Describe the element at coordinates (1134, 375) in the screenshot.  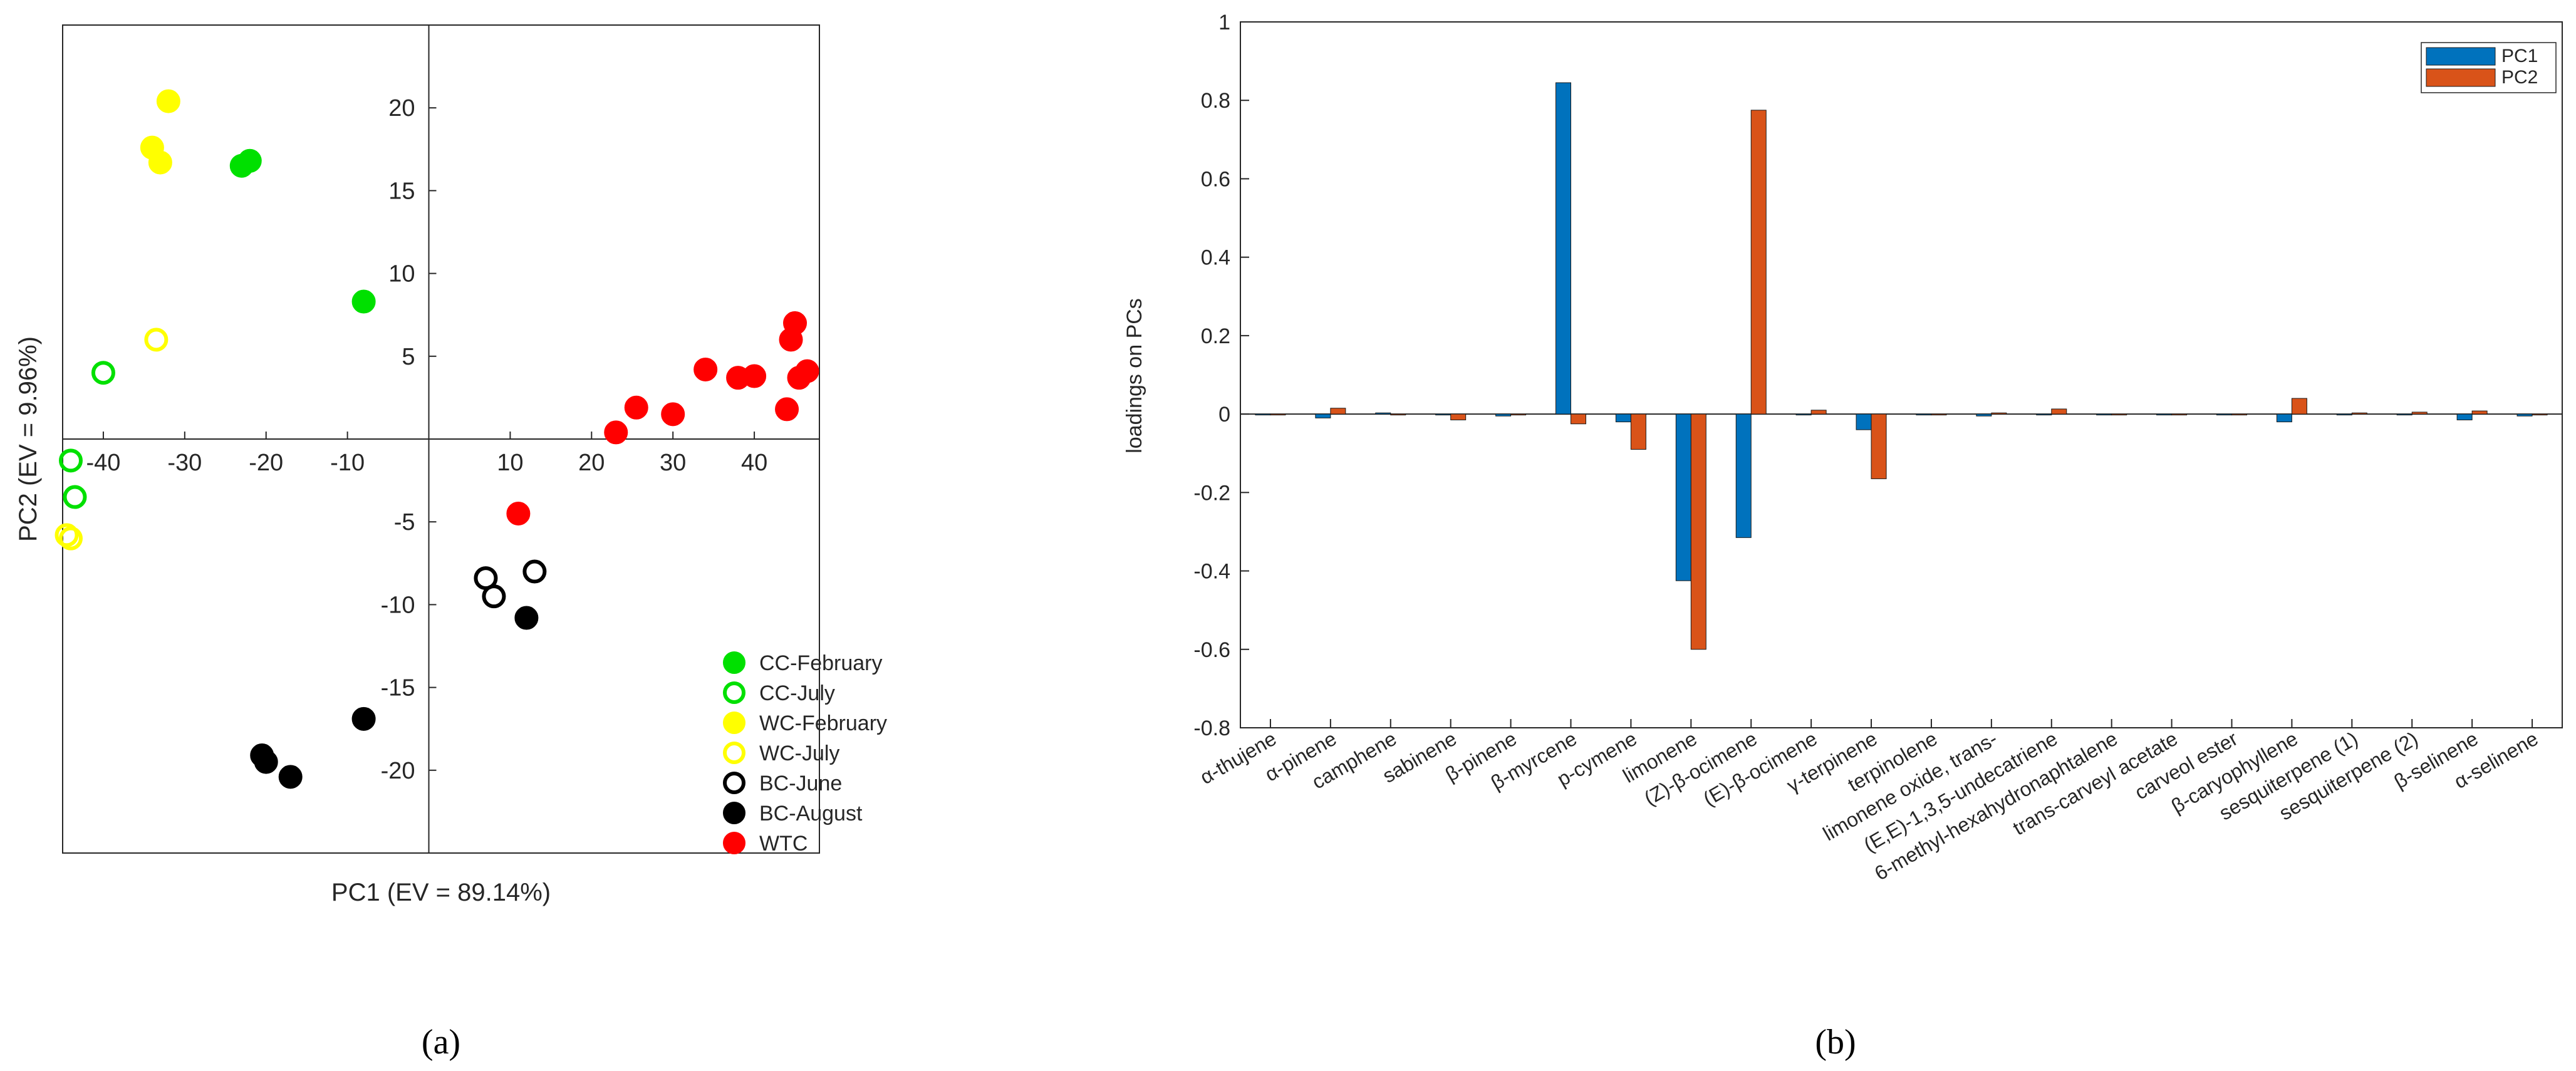
I see `bar-y-axis-label: loadings on PCs` at that location.